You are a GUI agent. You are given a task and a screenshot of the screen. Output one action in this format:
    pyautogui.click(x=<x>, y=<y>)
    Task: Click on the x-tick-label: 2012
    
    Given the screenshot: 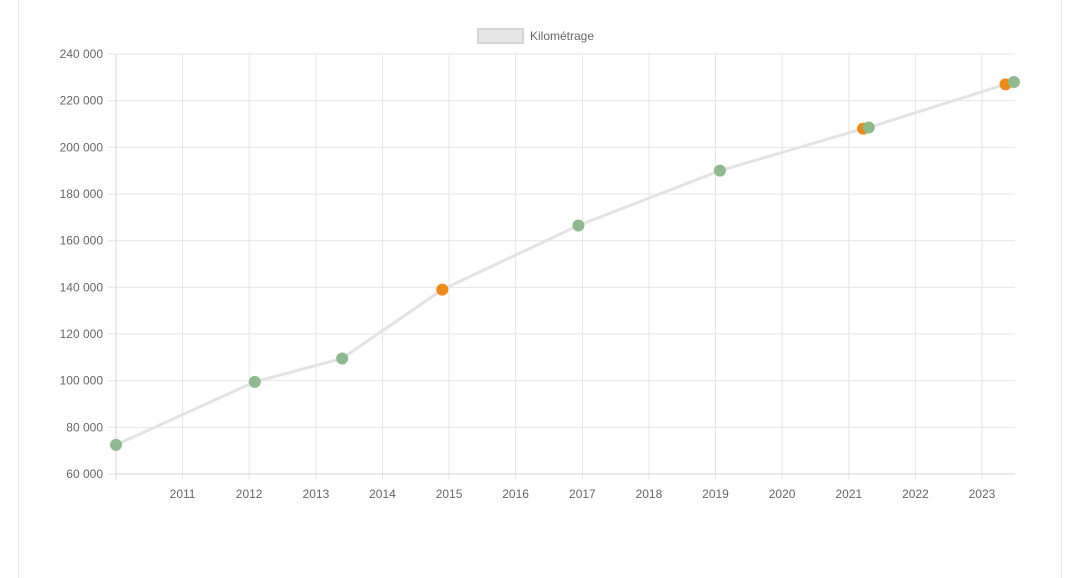 What is the action you would take?
    pyautogui.click(x=249, y=494)
    